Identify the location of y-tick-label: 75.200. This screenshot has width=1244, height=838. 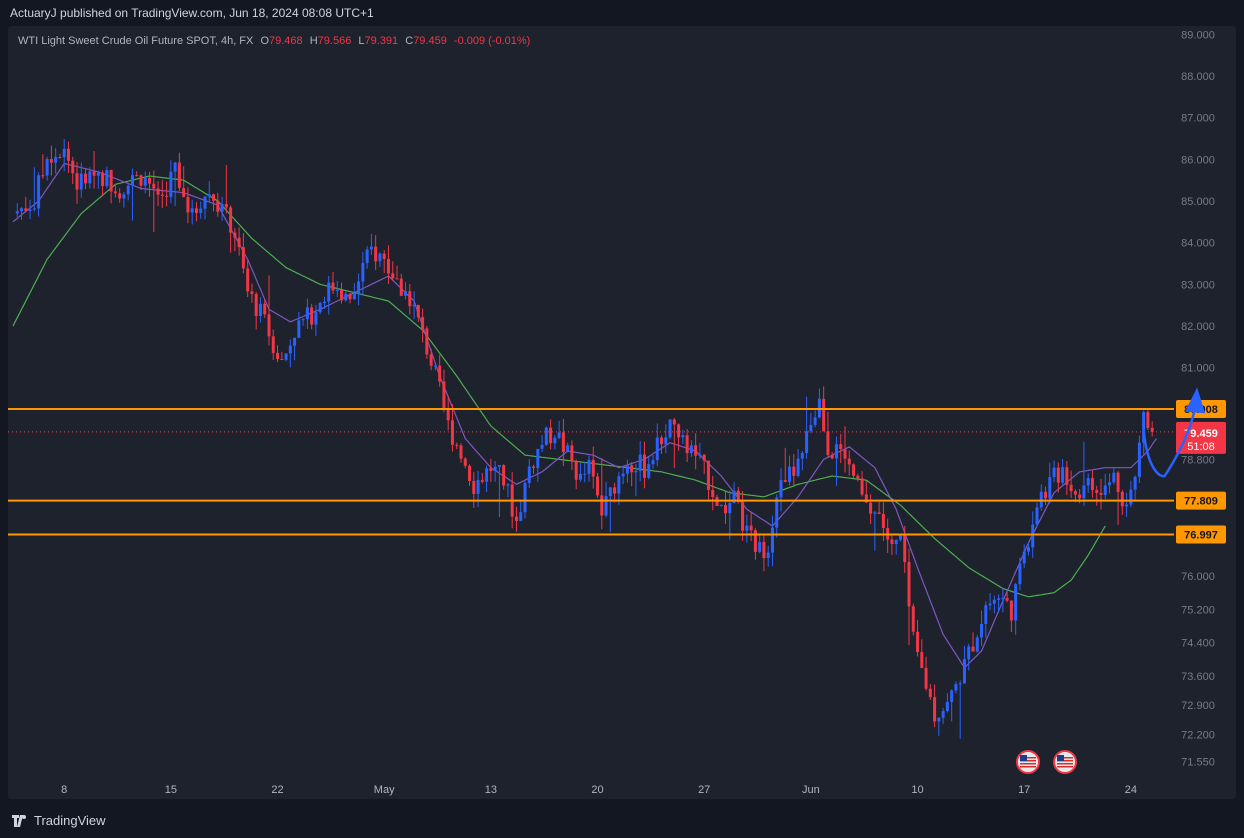
(1198, 610).